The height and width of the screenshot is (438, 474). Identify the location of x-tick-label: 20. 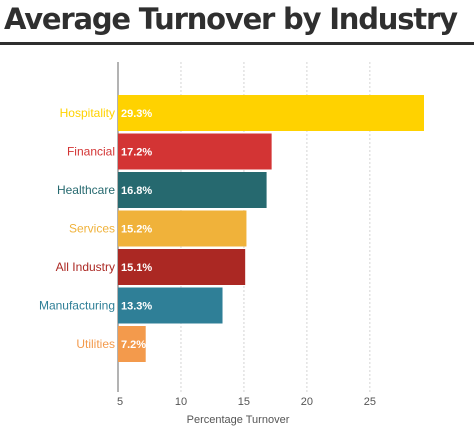
(307, 402).